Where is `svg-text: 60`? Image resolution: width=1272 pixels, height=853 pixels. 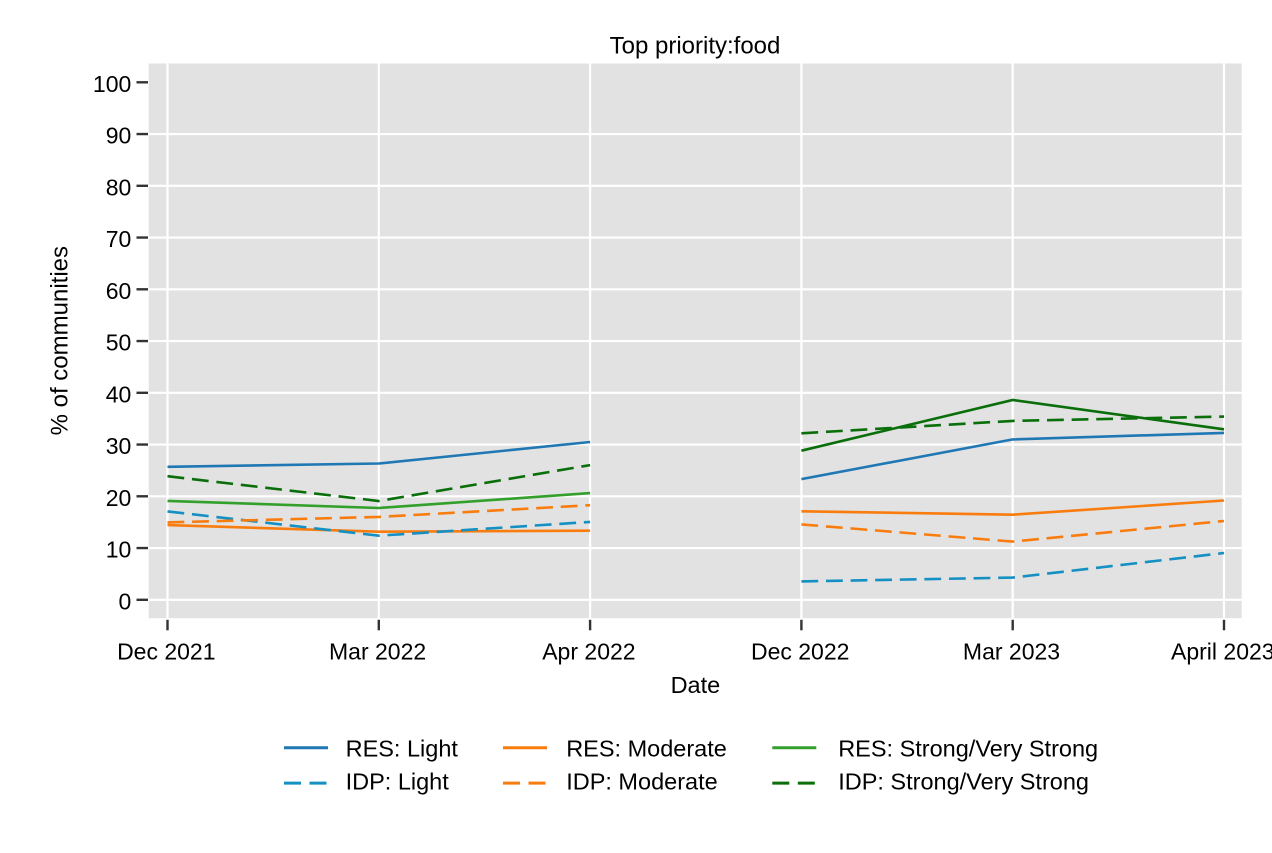 svg-text: 60 is located at coordinates (119, 291).